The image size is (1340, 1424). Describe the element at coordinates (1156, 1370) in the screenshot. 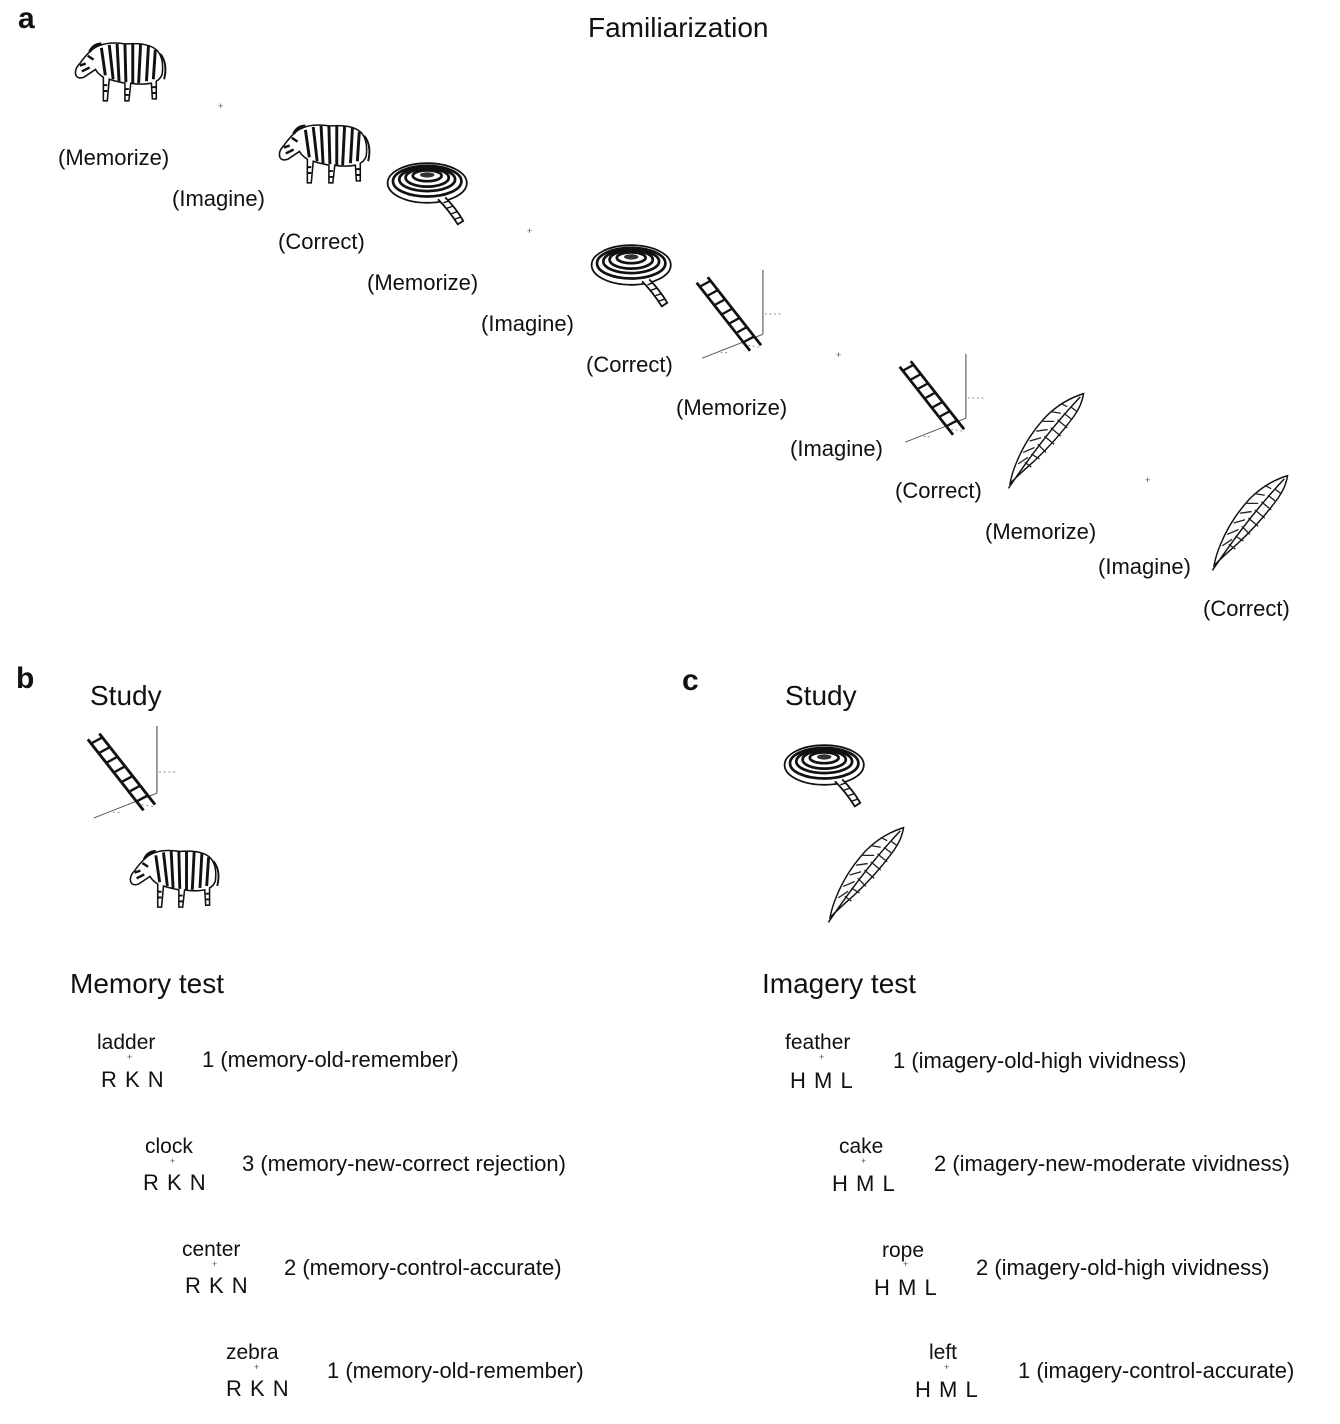

I see `trial-response: 1 (imagery-control-accurate)` at that location.